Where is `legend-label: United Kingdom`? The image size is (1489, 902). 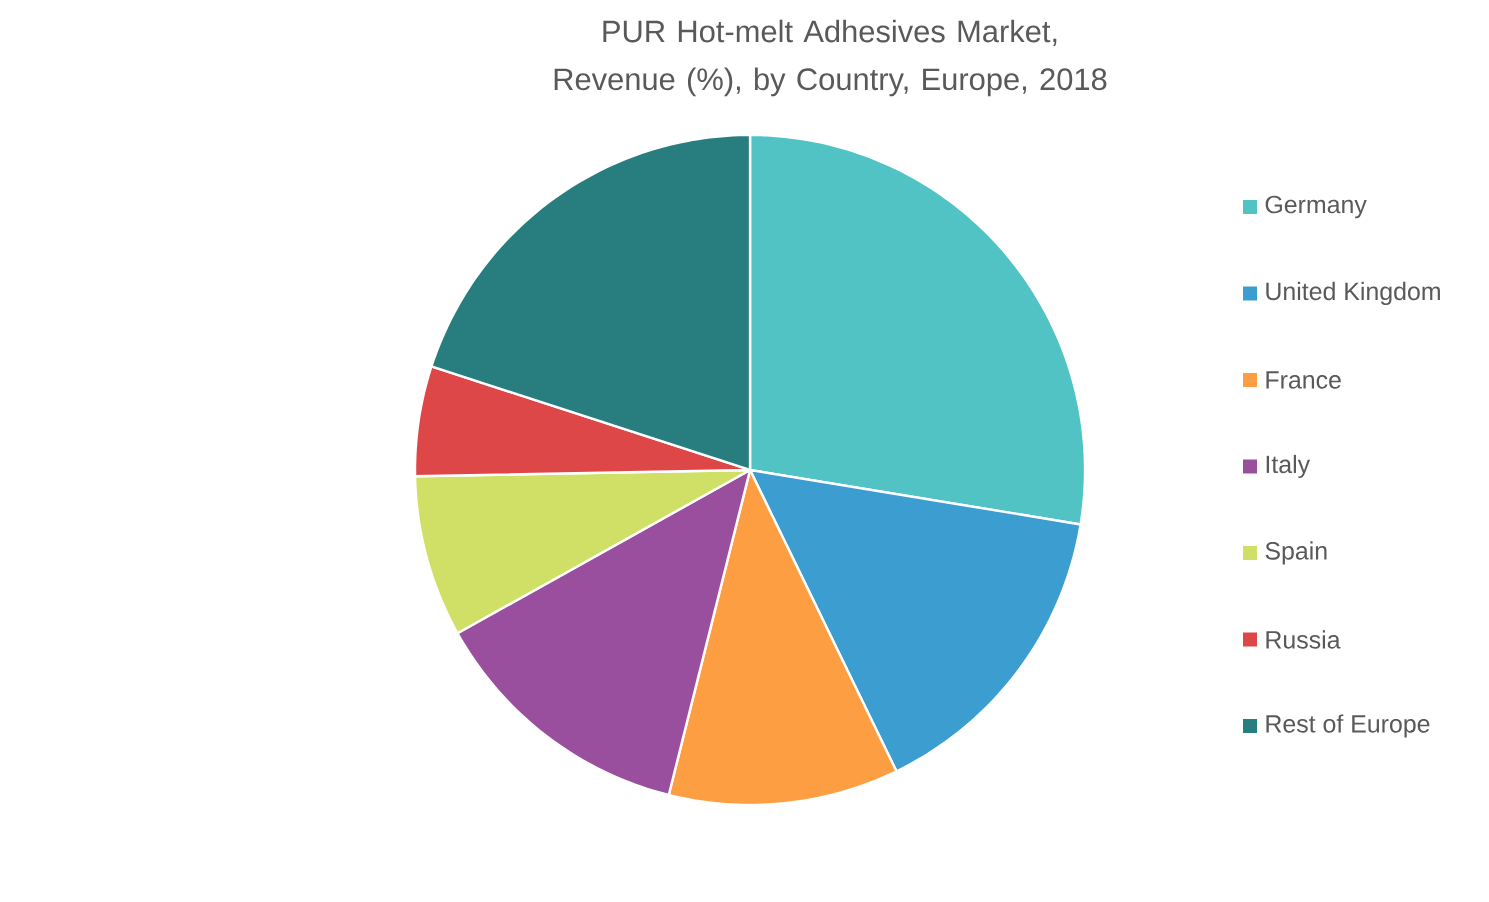
legend-label: United Kingdom is located at coordinates (1353, 293).